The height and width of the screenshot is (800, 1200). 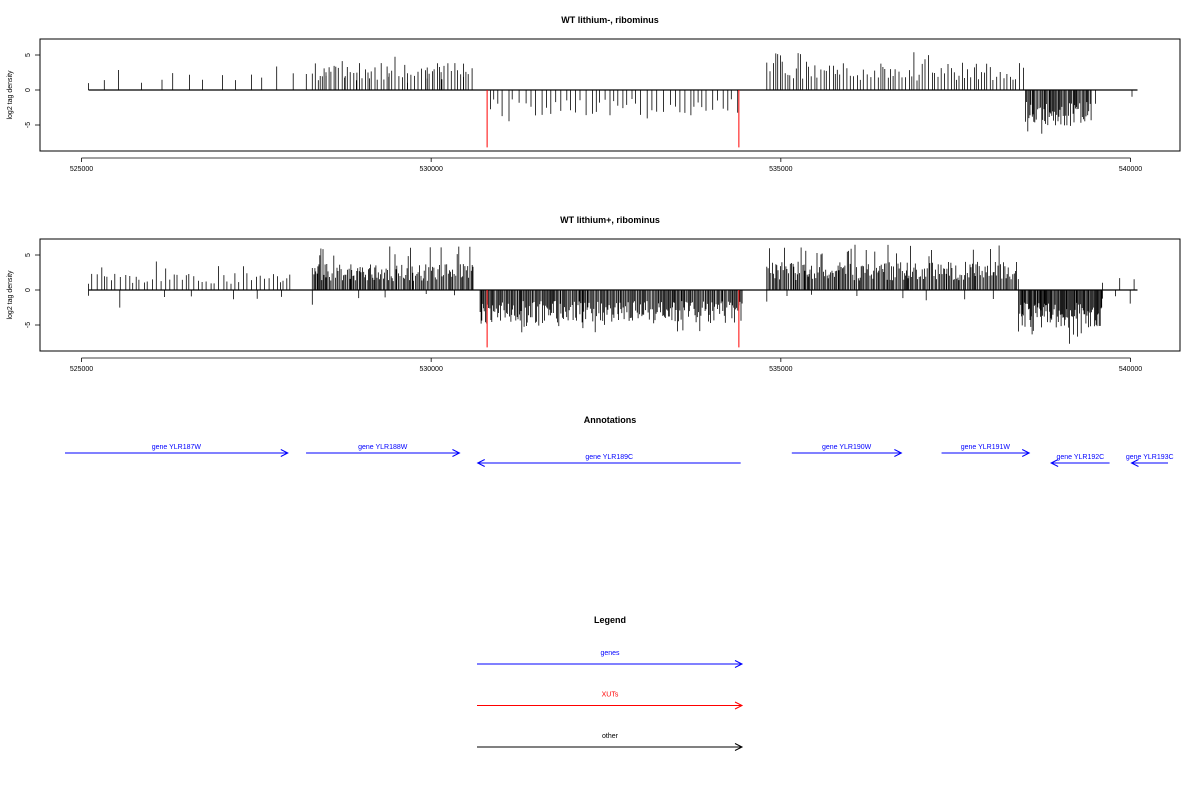 I want to click on gene-arrow: gene YLR188W, so click(x=383, y=450).